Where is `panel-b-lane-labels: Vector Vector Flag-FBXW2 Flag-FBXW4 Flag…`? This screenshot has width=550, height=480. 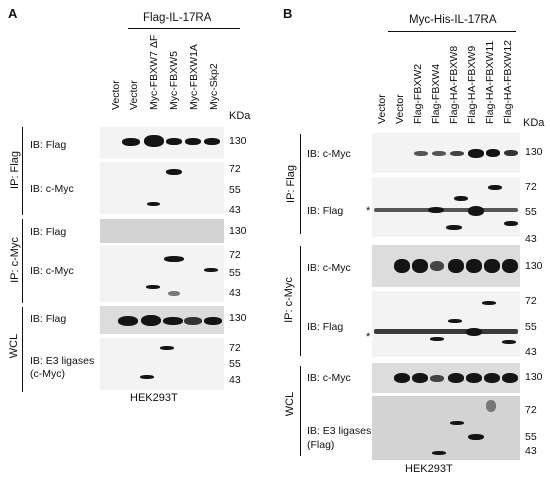
panel-b-lane-labels: Vector Vector Flag-FBXW2 Flag-FBXW4 Flag… is located at coordinates (454, 80).